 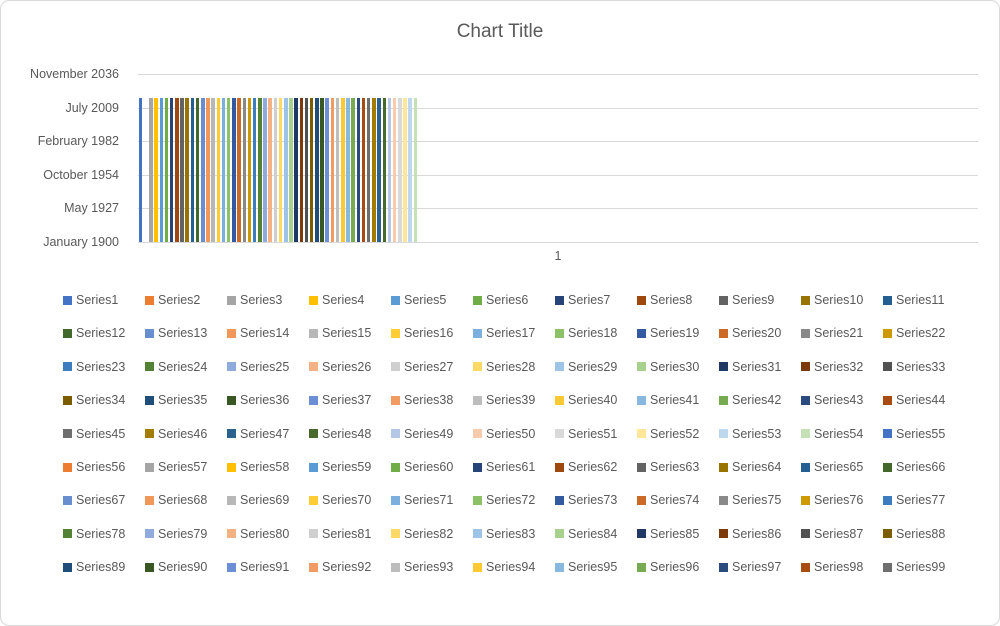 I want to click on legend-item-series97: Series97, so click(x=750, y=567).